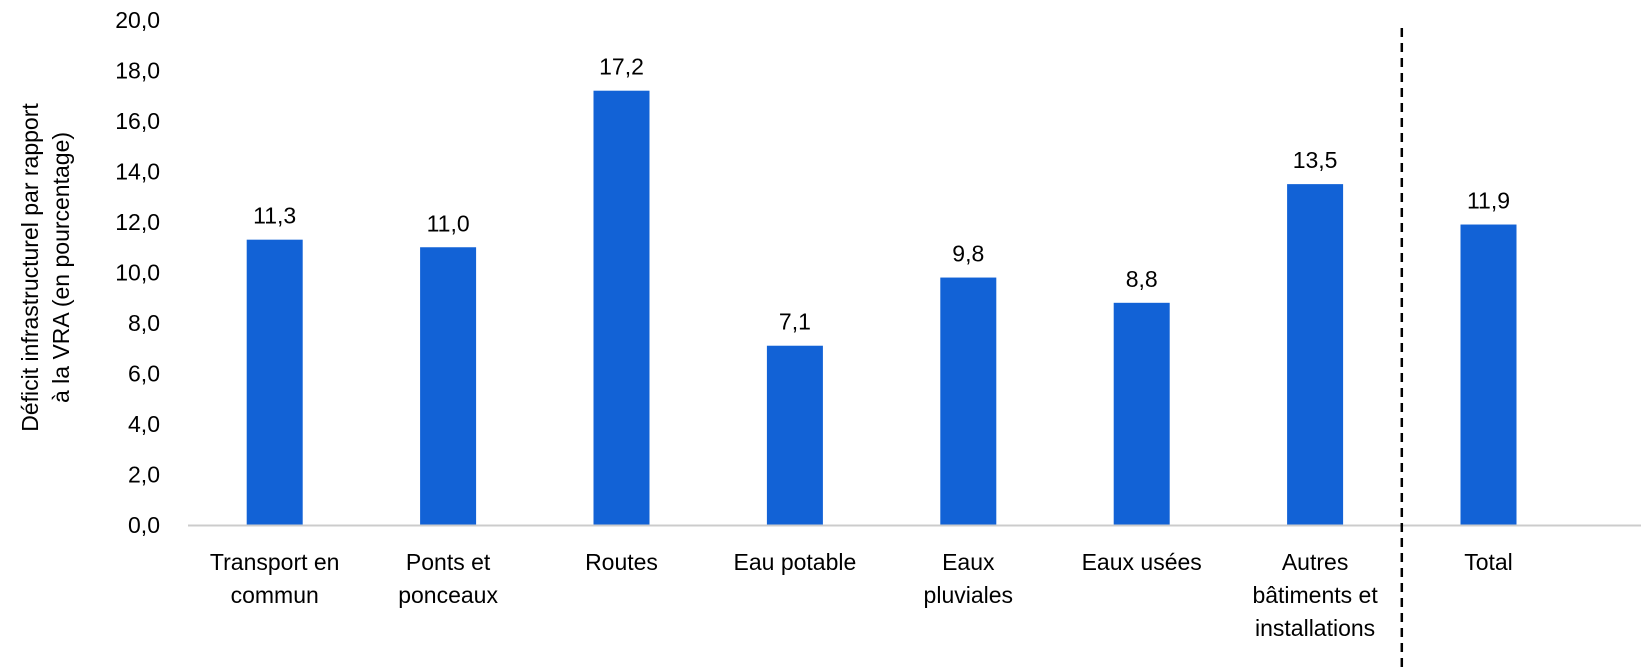 This screenshot has height=670, width=1641. Describe the element at coordinates (795, 322) in the screenshot. I see `data-label: 7,1` at that location.